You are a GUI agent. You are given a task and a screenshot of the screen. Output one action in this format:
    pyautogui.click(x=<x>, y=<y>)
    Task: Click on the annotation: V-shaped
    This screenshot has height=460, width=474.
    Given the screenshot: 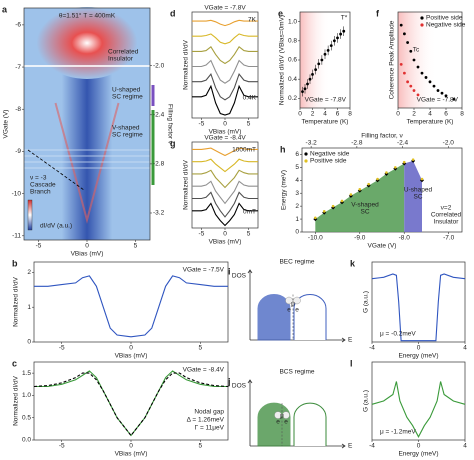 What is the action you would take?
    pyautogui.click(x=126, y=128)
    